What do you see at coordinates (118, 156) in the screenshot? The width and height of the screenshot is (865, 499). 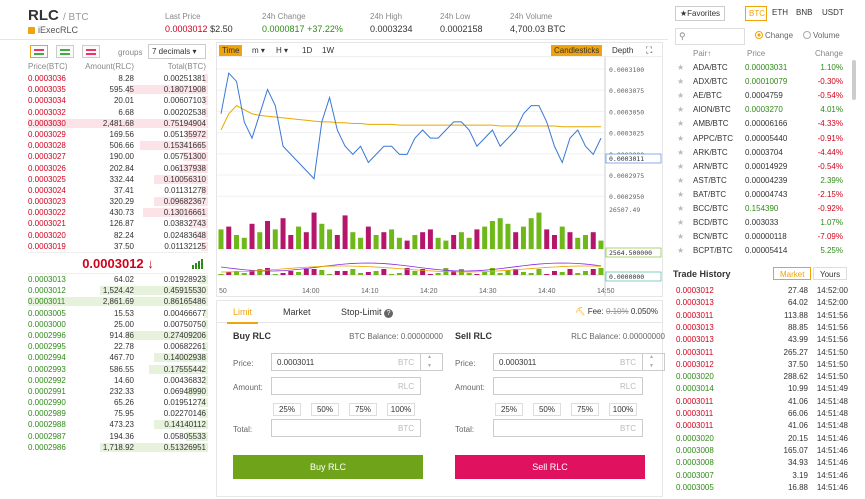 I see `ask-row: 0.0003027 190.00 0.05751300` at bounding box center [118, 156].